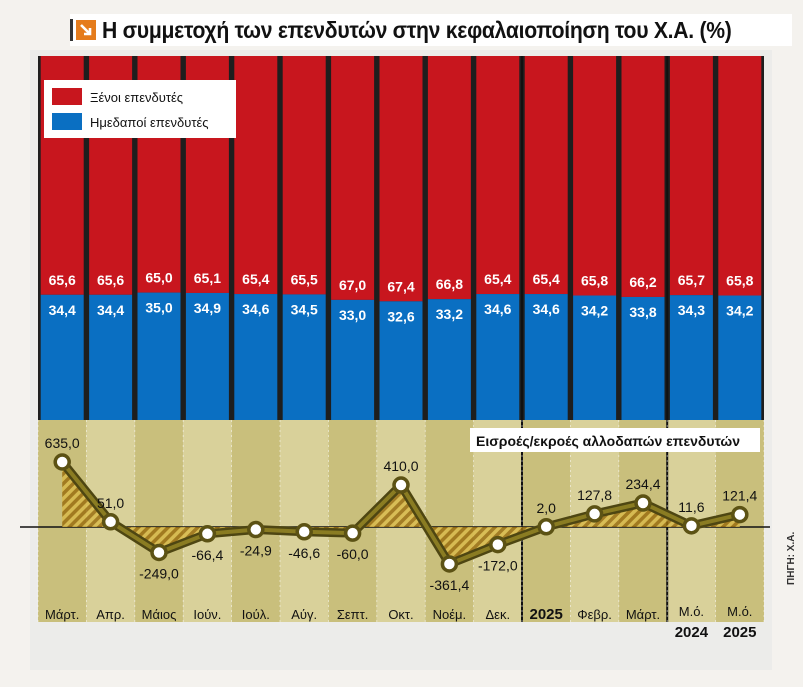 This screenshot has height=687, width=803. Describe the element at coordinates (352, 315) in the screenshot. I see `bar-label-domestic: 33,0` at that location.